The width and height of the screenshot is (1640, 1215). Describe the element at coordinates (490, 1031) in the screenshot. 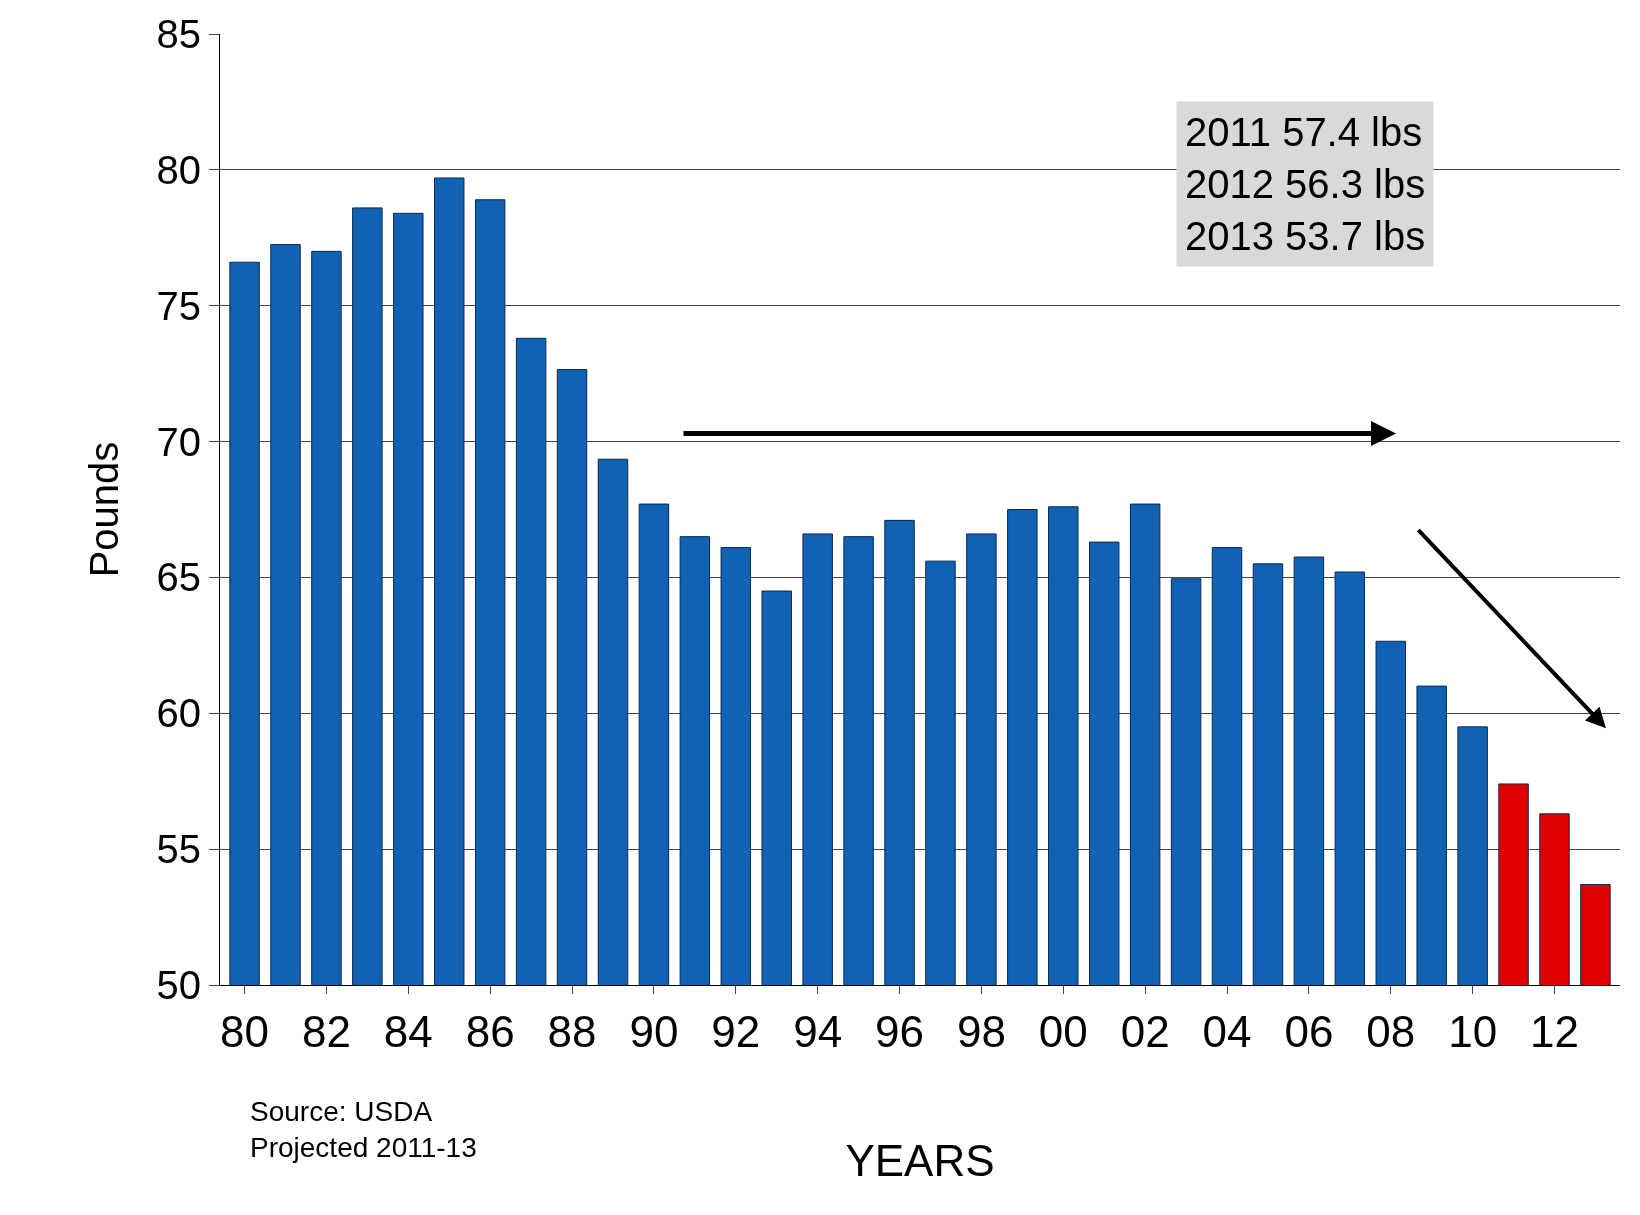

I see `x-tick-label: 86` at that location.